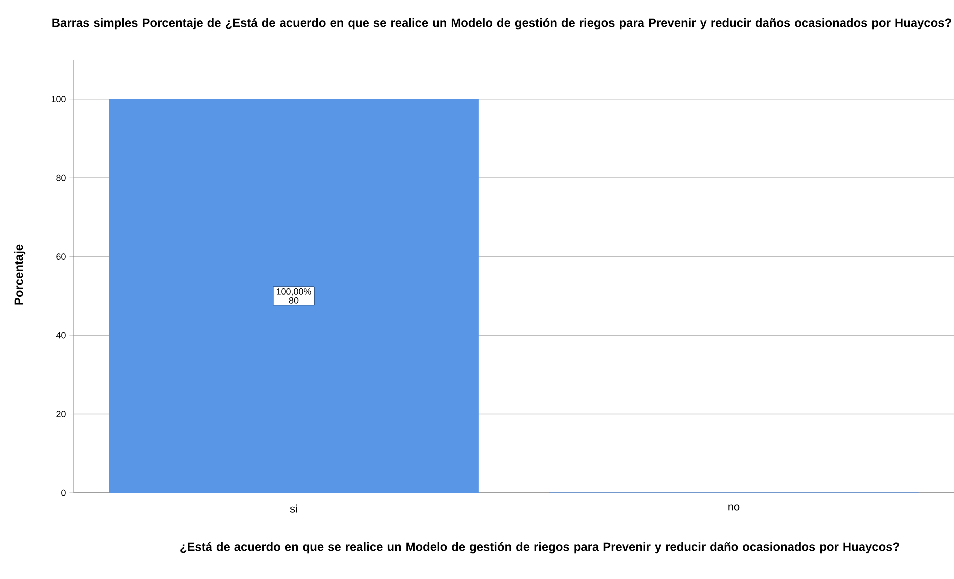 This screenshot has width=954, height=579. I want to click on y-tick-label: 40, so click(61, 335).